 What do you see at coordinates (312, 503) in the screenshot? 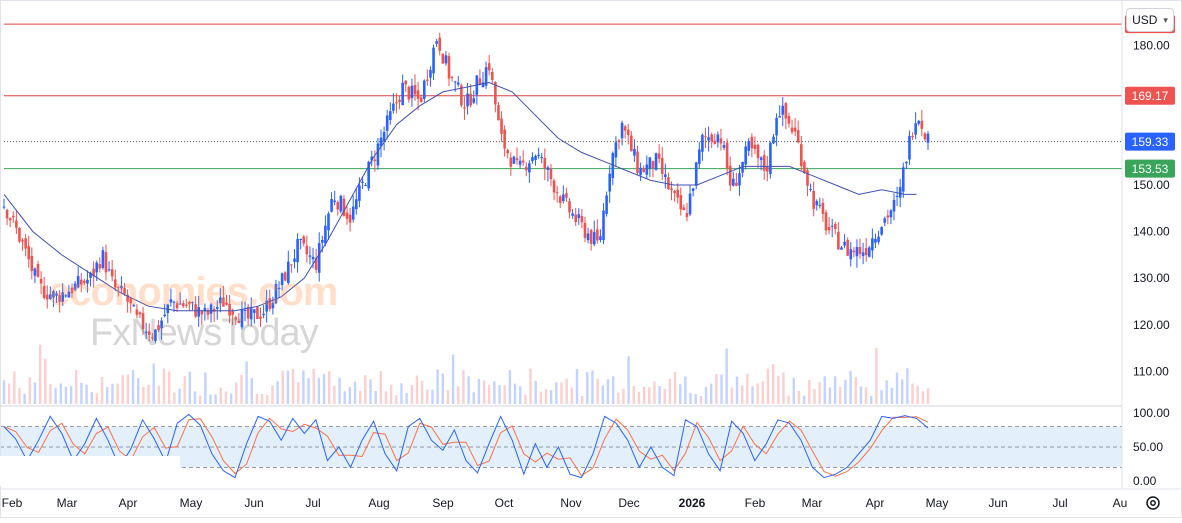
I see `time-tick: Jul` at bounding box center [312, 503].